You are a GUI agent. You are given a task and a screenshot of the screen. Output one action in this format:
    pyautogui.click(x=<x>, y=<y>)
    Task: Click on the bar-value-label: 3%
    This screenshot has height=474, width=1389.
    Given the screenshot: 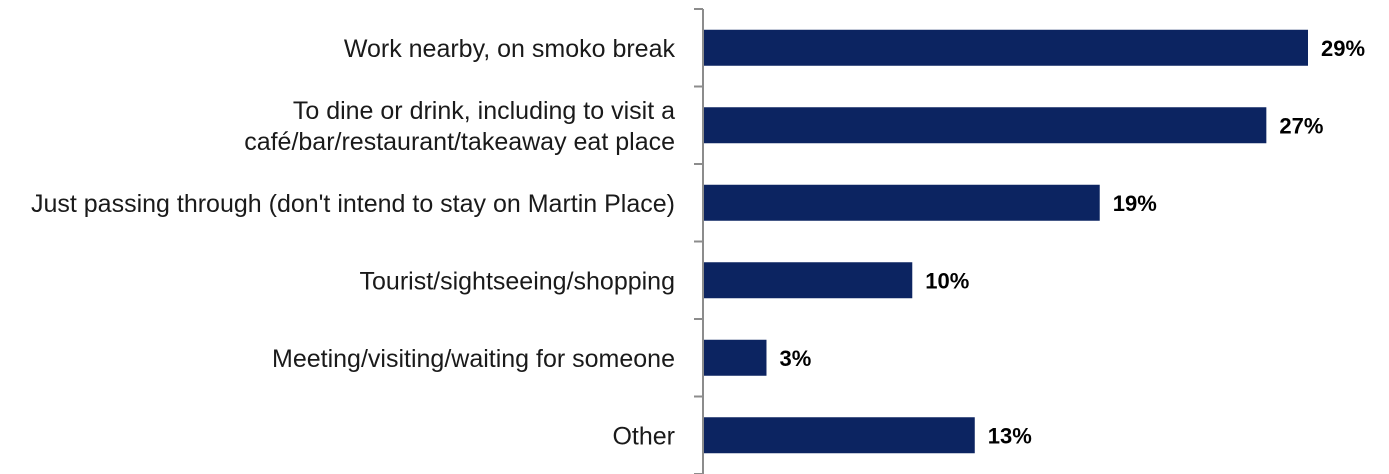 What is the action you would take?
    pyautogui.click(x=795, y=358)
    